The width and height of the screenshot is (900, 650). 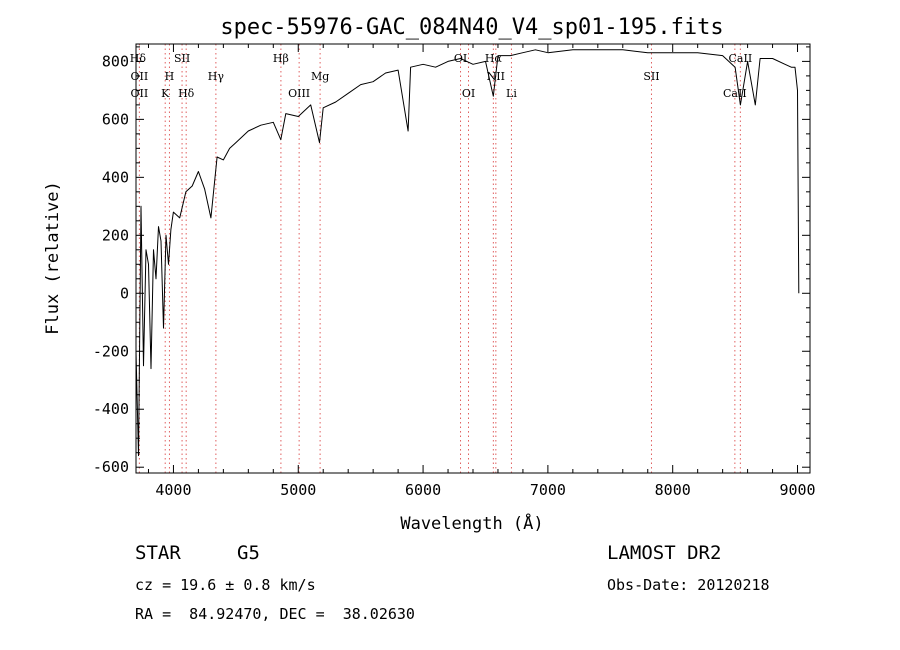 What do you see at coordinates (124, 293) in the screenshot?
I see `y-tick-label: 0` at bounding box center [124, 293].